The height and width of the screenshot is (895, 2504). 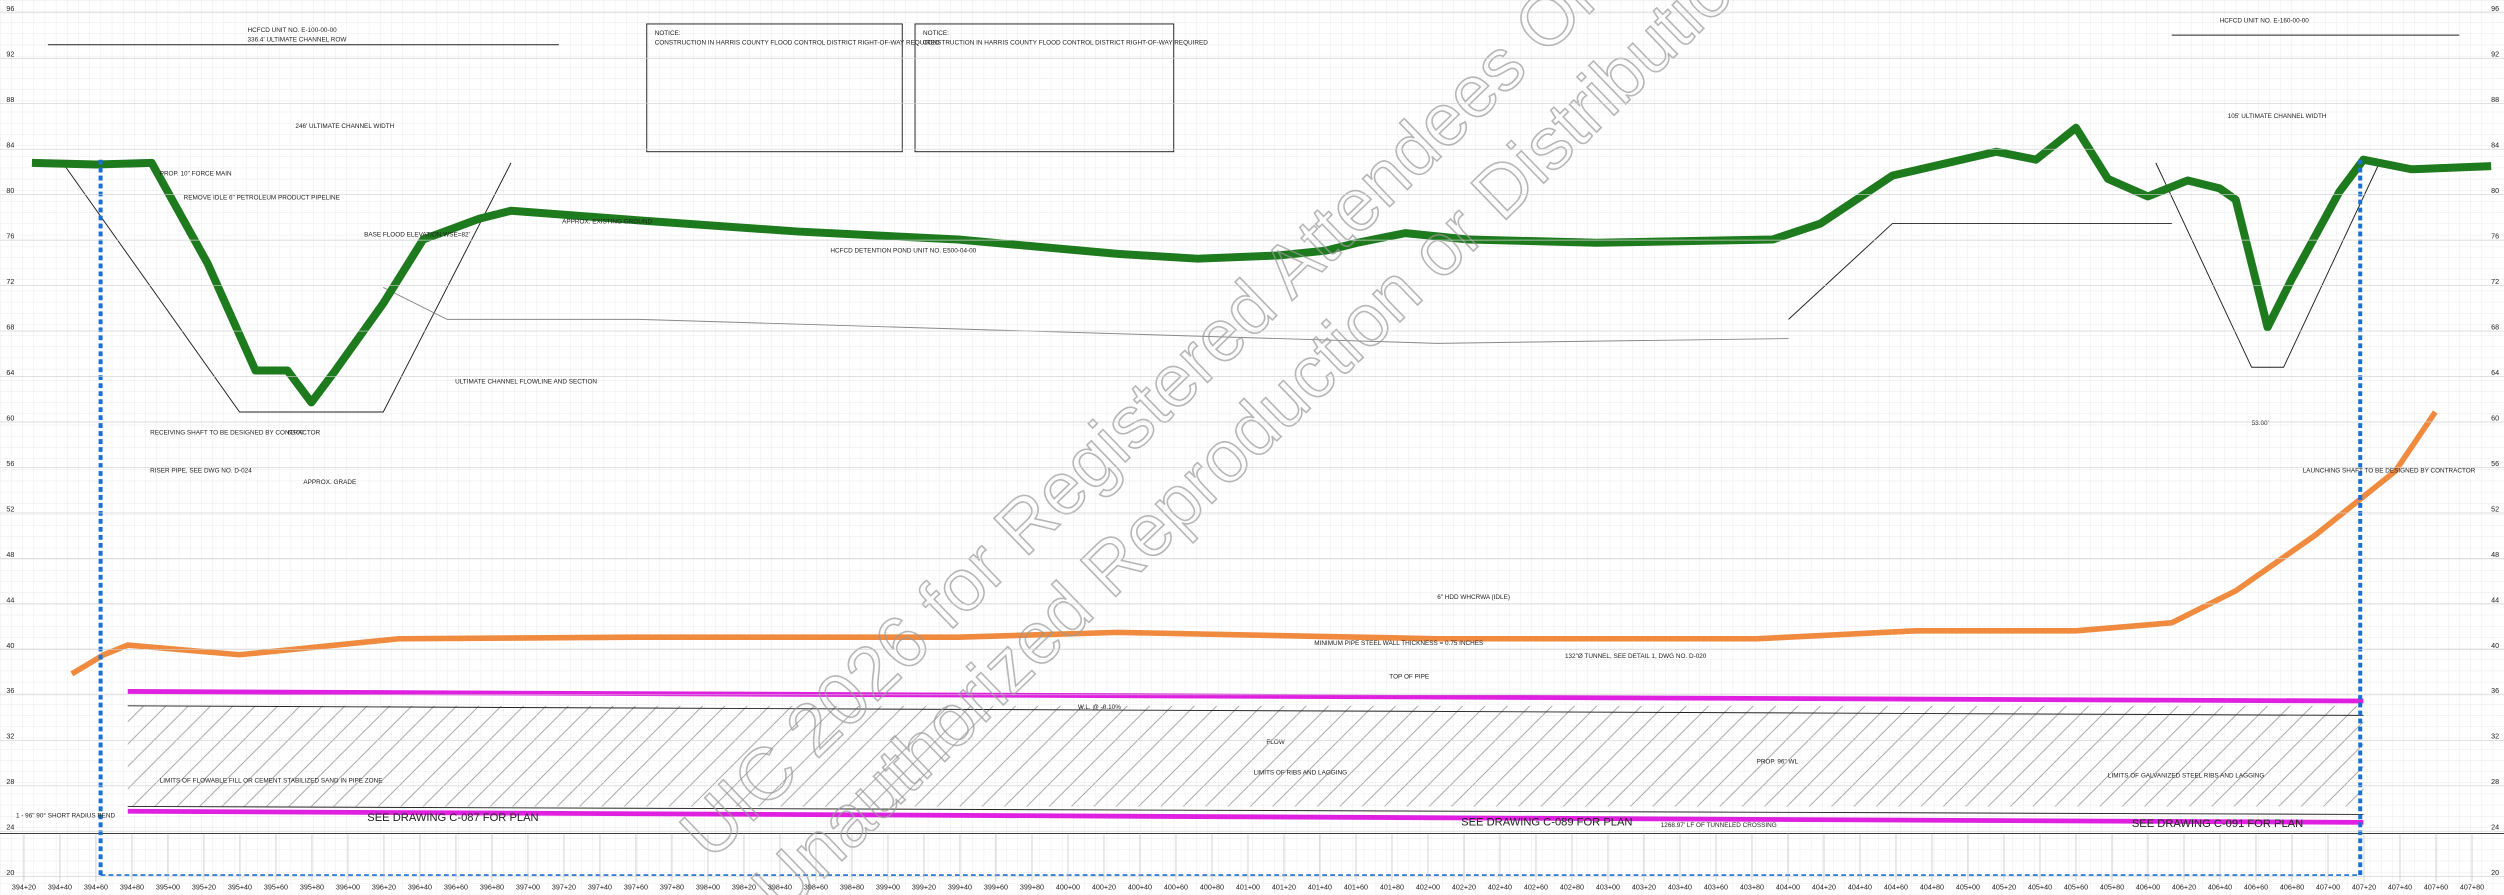 I want to click on station-label: 394+20, so click(x=24, y=887).